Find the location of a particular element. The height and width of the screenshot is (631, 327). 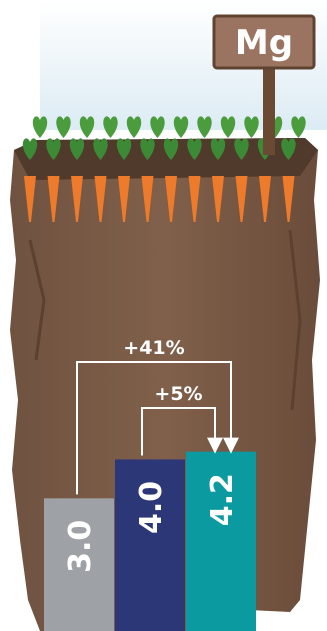

bar-value-label: 4.2 is located at coordinates (222, 499).